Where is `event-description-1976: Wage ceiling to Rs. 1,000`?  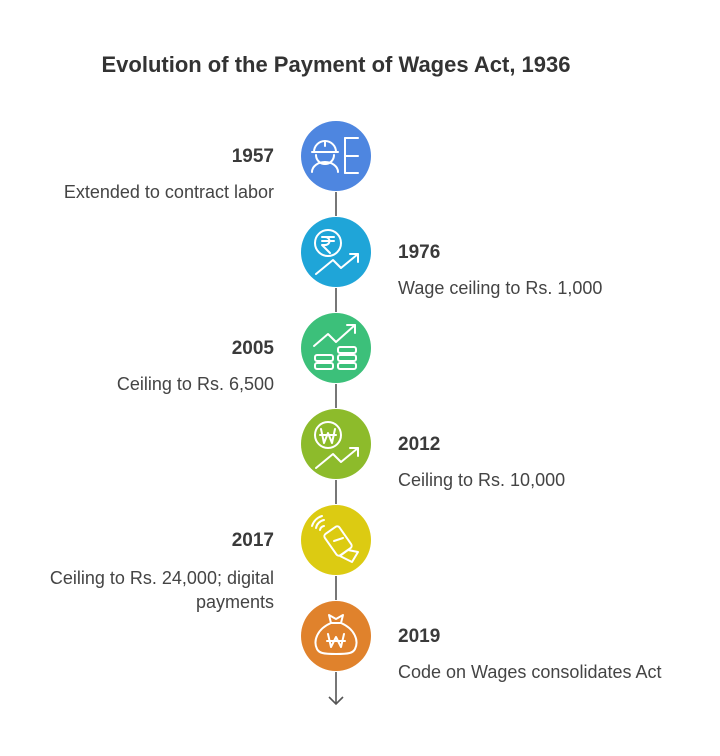 event-description-1976: Wage ceiling to Rs. 1,000 is located at coordinates (500, 288).